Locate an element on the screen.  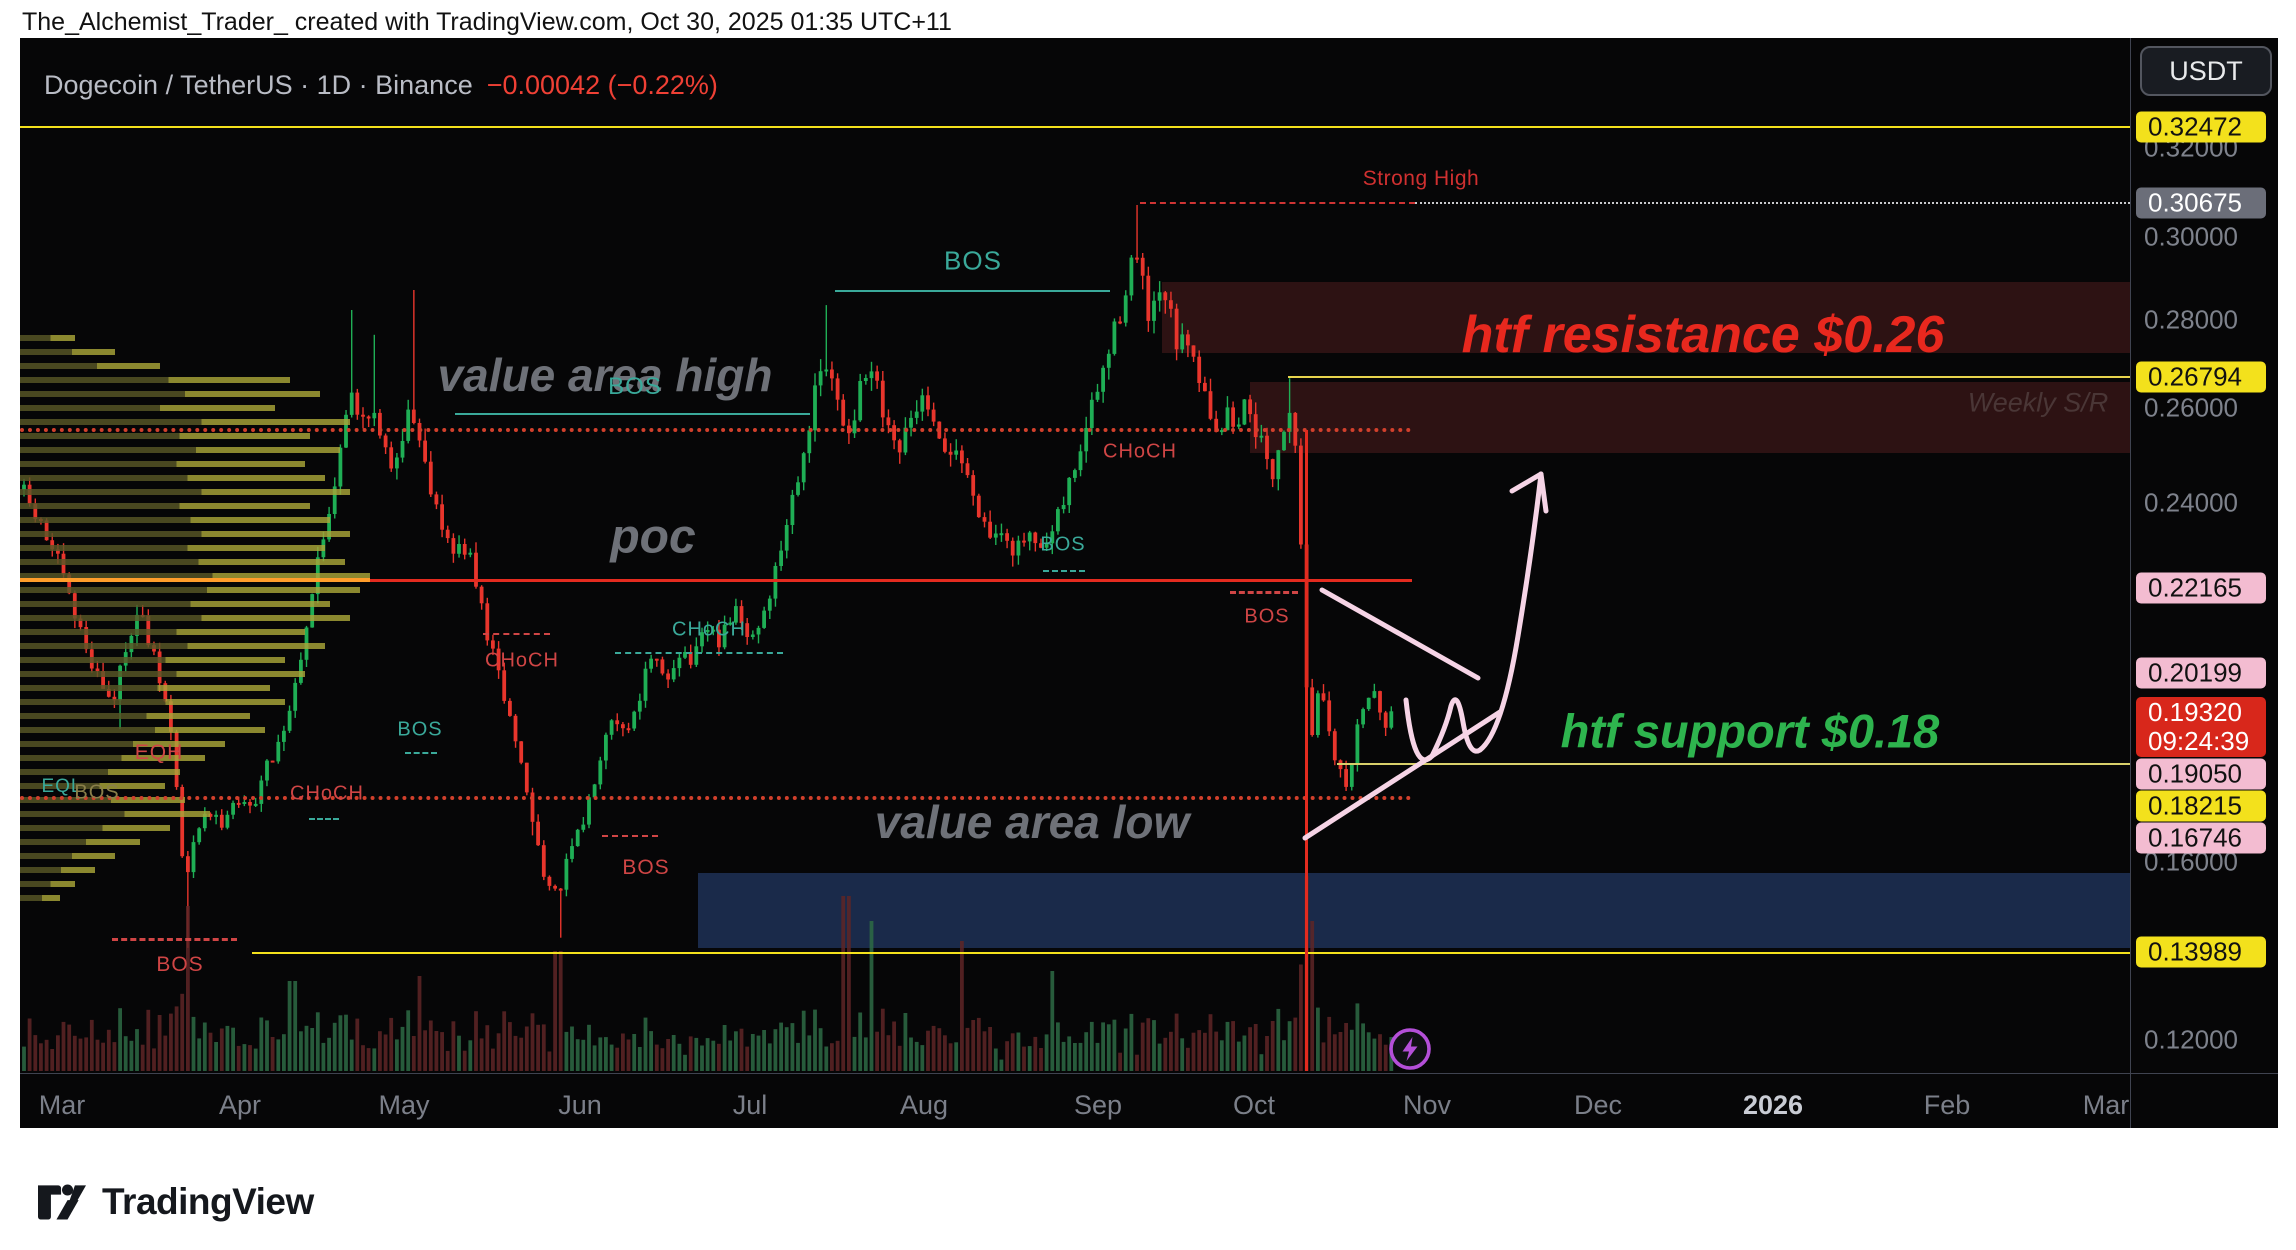
price-level-label: 0.22165 is located at coordinates (2201, 588).